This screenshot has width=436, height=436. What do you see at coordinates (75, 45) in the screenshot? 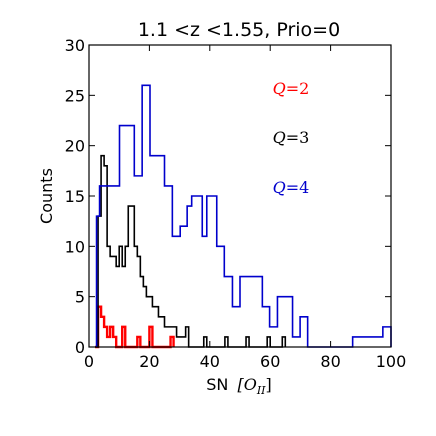
I see `y-tick-label: 30` at bounding box center [75, 45].